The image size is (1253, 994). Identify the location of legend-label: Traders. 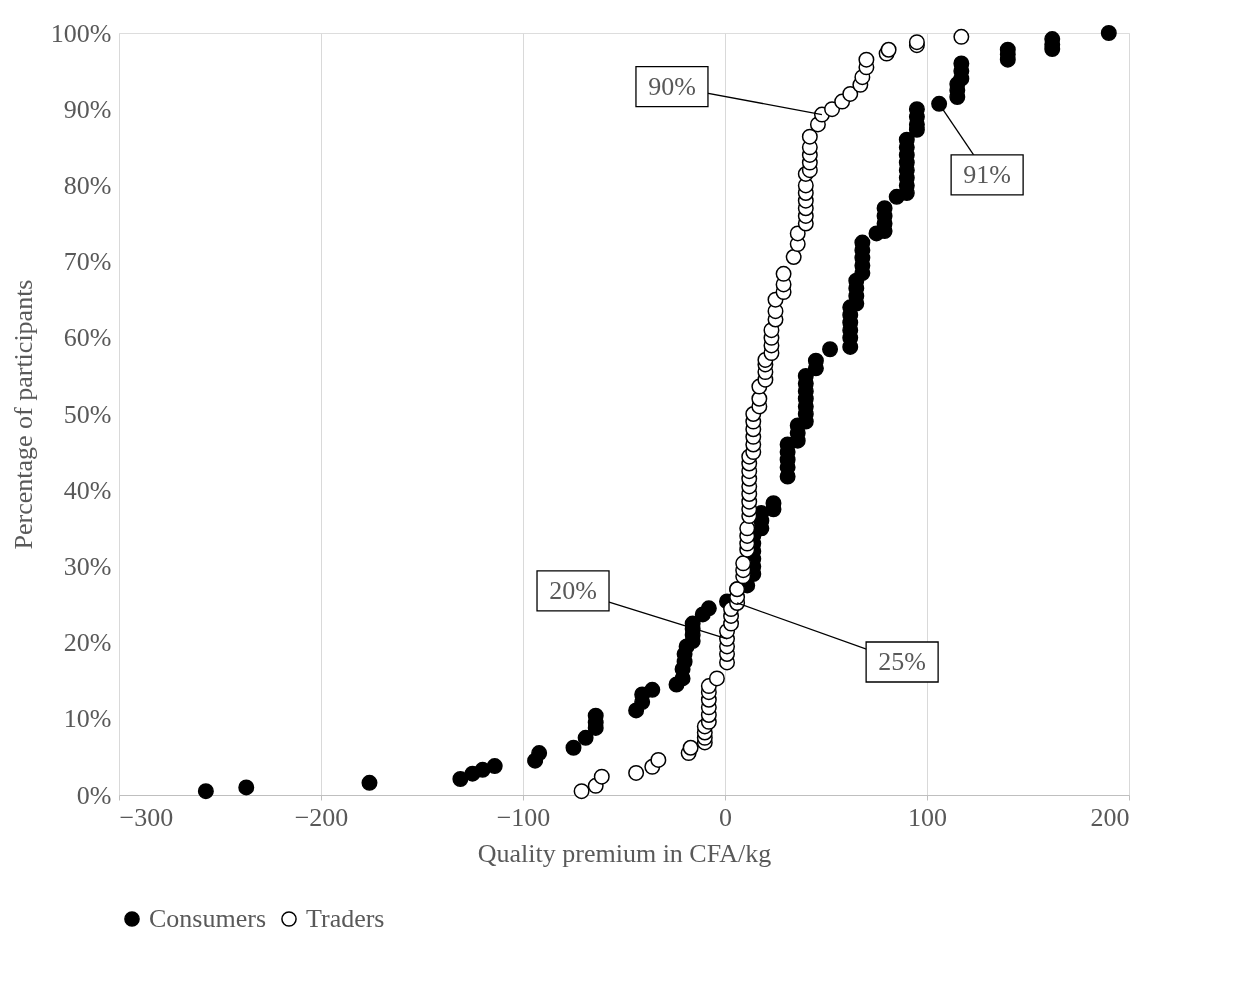
(345, 918).